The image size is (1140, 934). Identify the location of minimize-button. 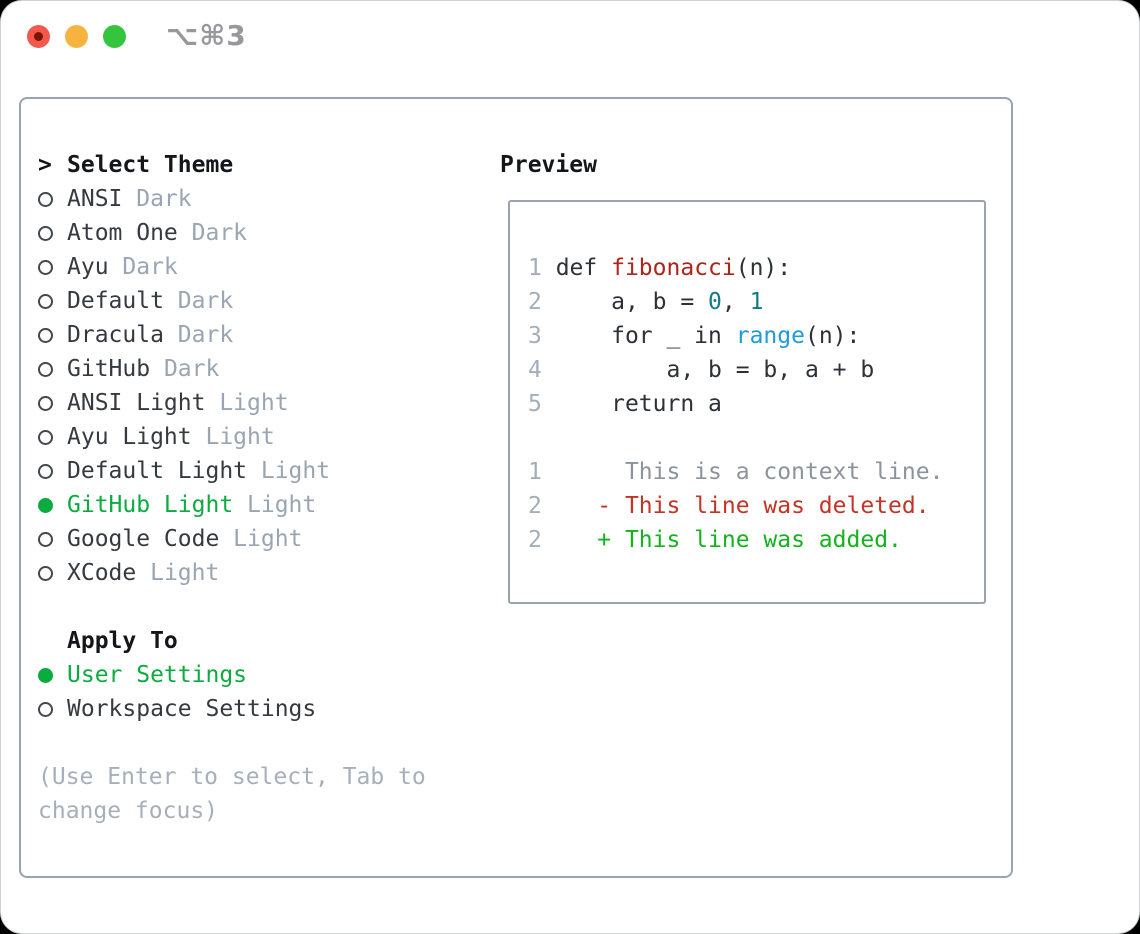
(76, 36).